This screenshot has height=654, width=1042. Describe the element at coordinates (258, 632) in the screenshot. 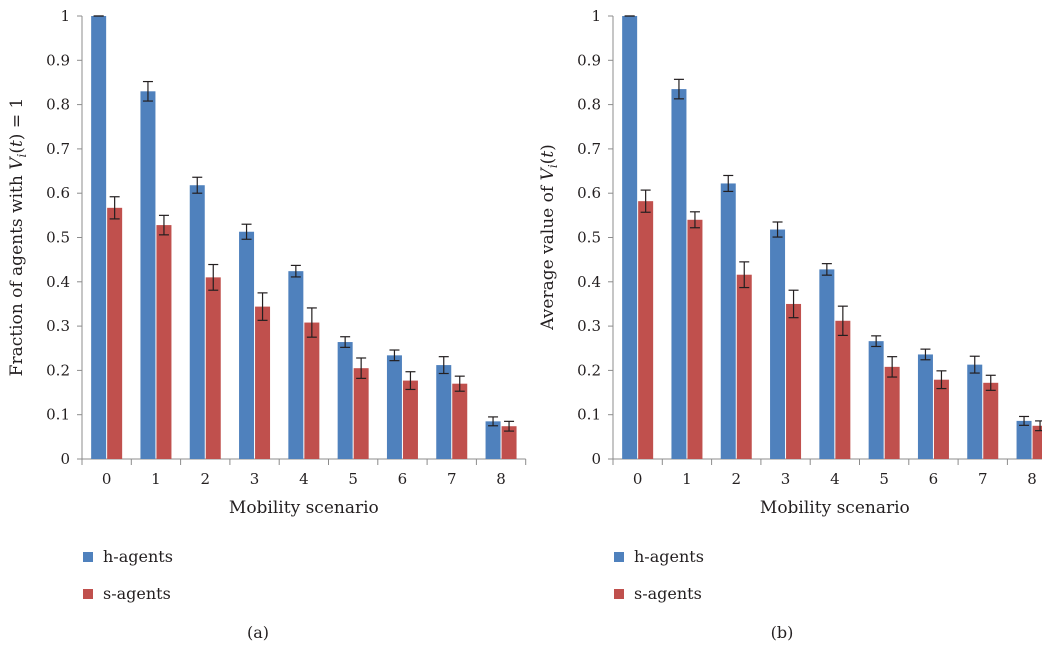

I see `panel-label: (a)` at that location.